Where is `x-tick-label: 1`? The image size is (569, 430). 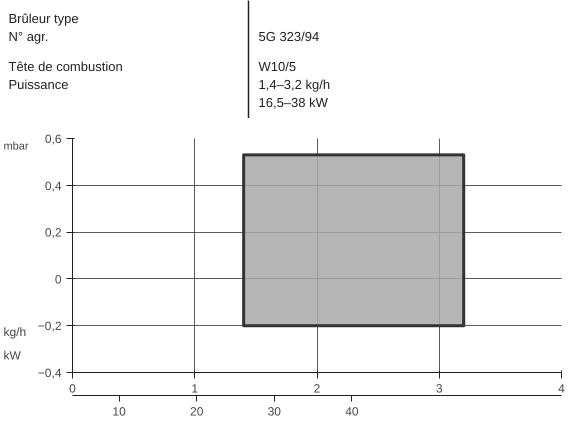
x-tick-label: 1 is located at coordinates (194, 389).